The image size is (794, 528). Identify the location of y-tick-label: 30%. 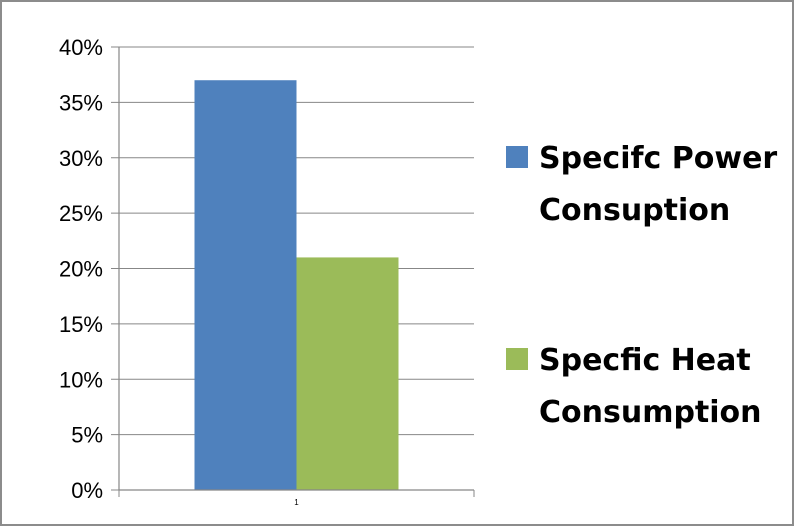
(81, 158).